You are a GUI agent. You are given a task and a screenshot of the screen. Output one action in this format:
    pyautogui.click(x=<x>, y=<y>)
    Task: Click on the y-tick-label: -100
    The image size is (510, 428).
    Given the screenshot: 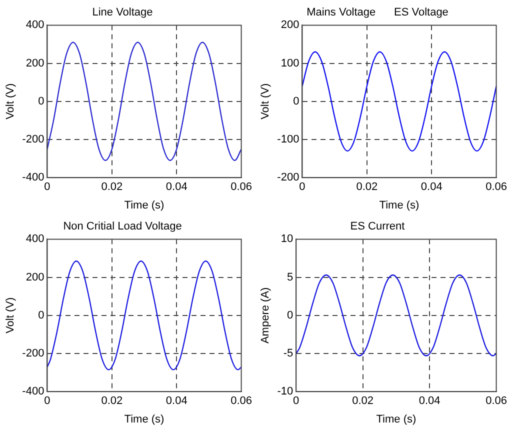 What is the action you would take?
    pyautogui.click(x=288, y=140)
    